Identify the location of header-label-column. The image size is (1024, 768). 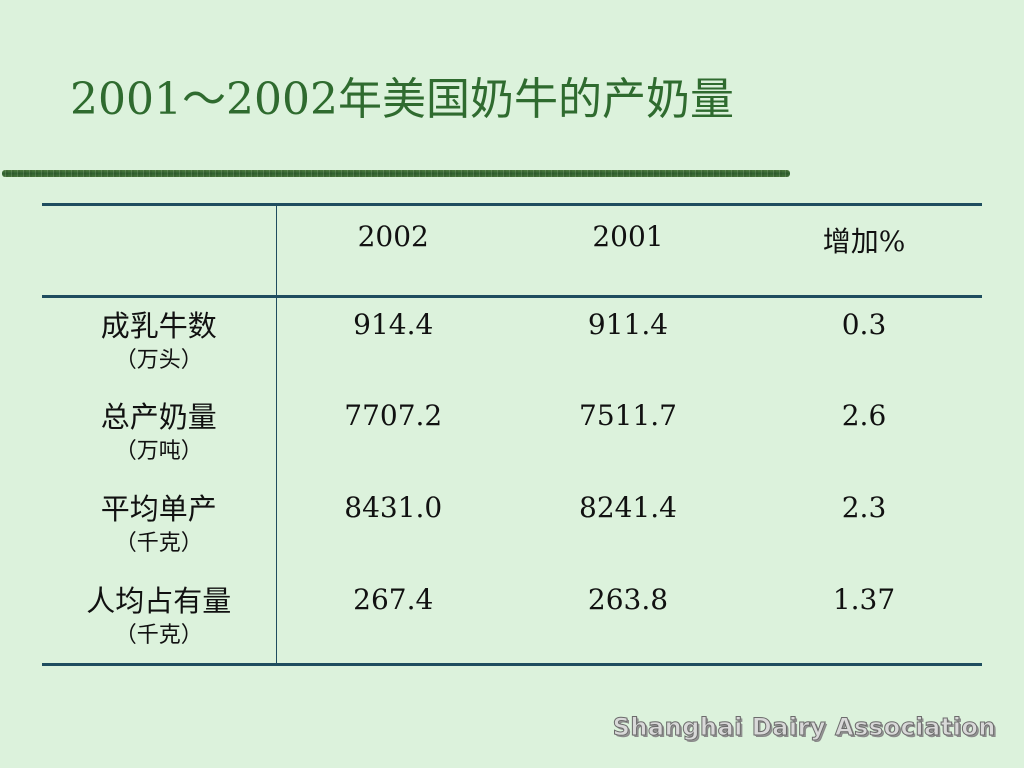
(159, 250).